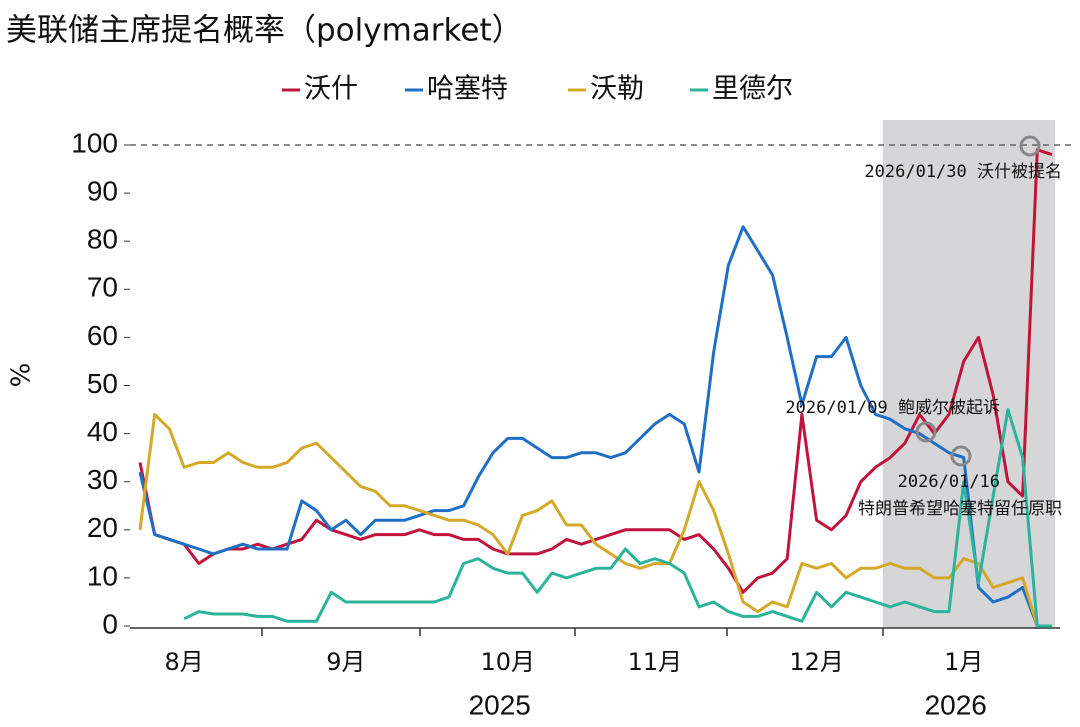 The height and width of the screenshot is (727, 1080). Describe the element at coordinates (22, 375) in the screenshot. I see `y-axis-label: %` at that location.